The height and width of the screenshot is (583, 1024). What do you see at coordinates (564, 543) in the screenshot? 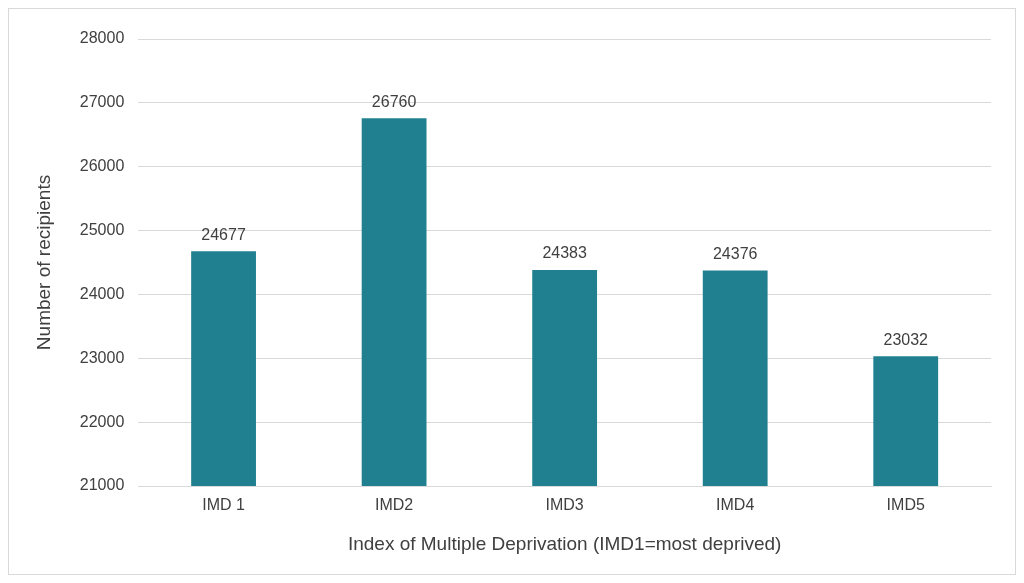
I see `x-axis-title: Index of Multiple Deprivation (IMD1=most deprived)` at bounding box center [564, 543].